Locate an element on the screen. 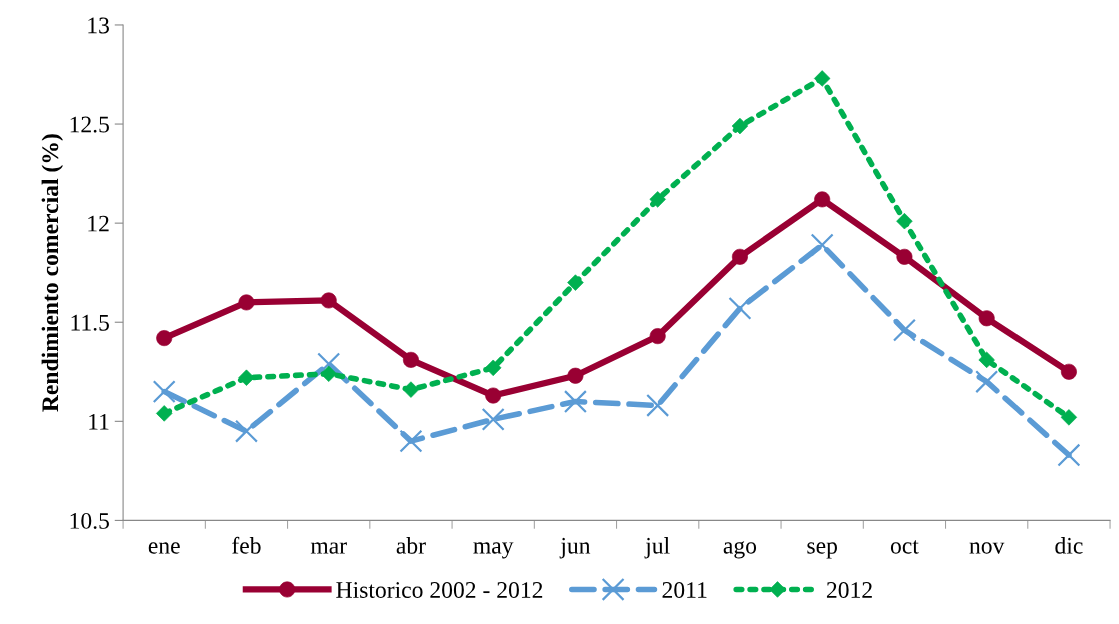 This screenshot has height=624, width=1119. y-tick-label: 12 is located at coordinates (98, 223).